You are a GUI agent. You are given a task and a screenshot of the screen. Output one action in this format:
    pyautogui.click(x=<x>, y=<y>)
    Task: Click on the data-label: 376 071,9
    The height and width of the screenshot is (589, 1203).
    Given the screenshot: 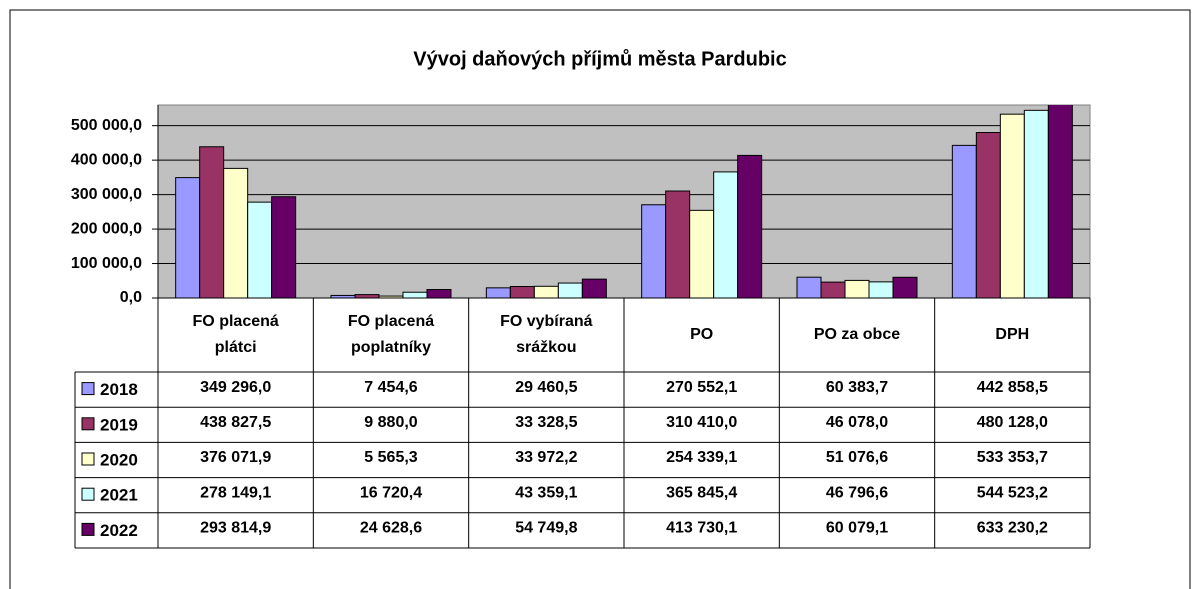 What is the action you would take?
    pyautogui.click(x=235, y=457)
    